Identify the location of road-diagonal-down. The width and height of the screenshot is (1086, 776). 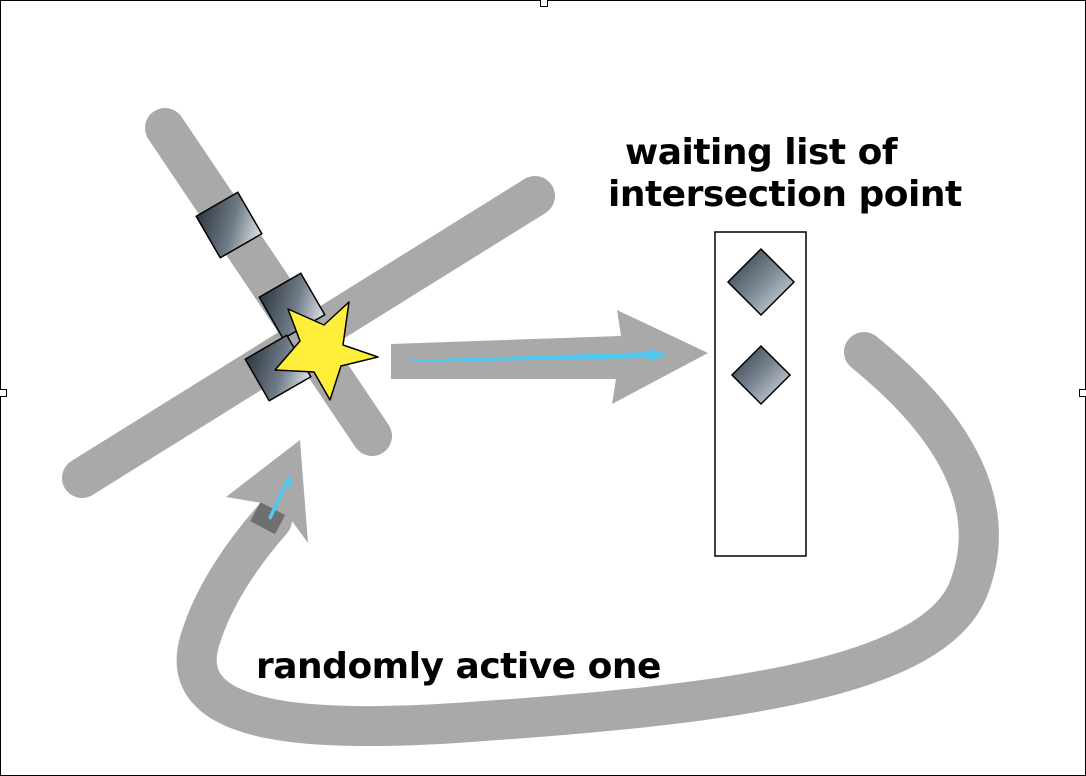
(268, 282).